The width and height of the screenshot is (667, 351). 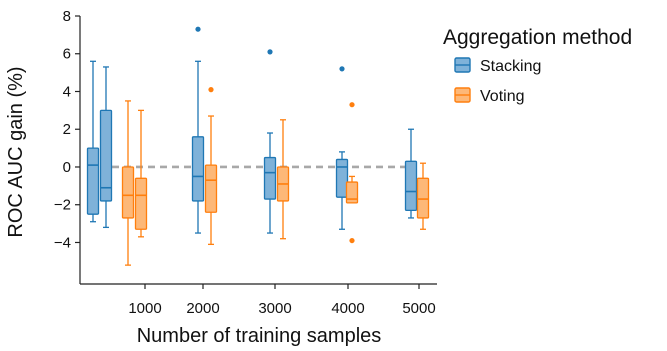 I want to click on y-tick-label: −4, so click(x=62, y=242).